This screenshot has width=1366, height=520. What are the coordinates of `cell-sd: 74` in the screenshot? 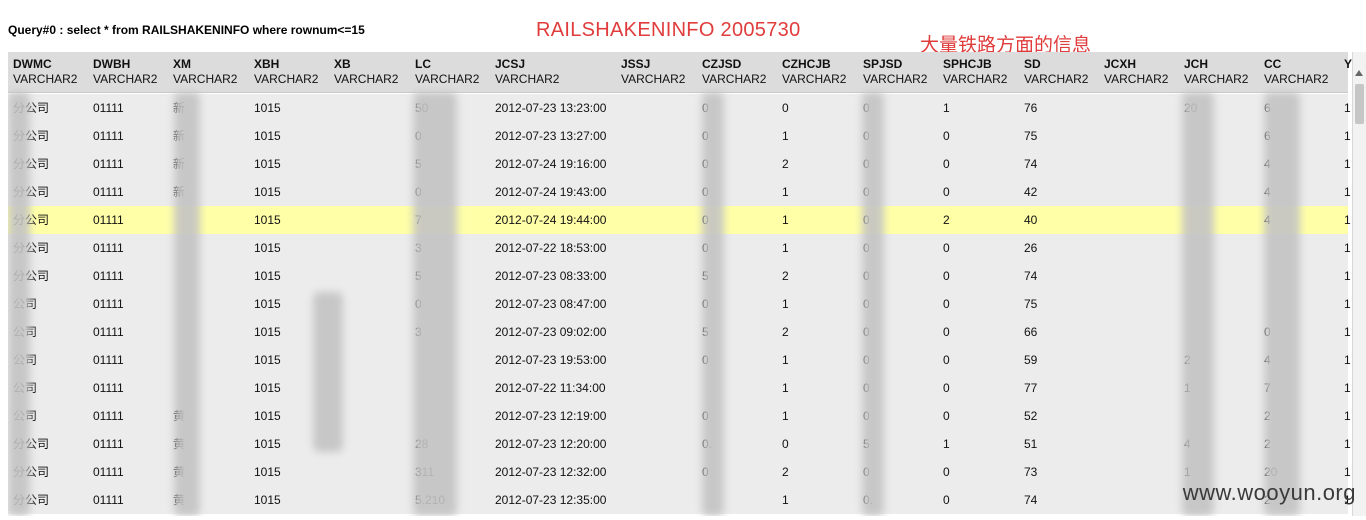 It's located at (1031, 164).